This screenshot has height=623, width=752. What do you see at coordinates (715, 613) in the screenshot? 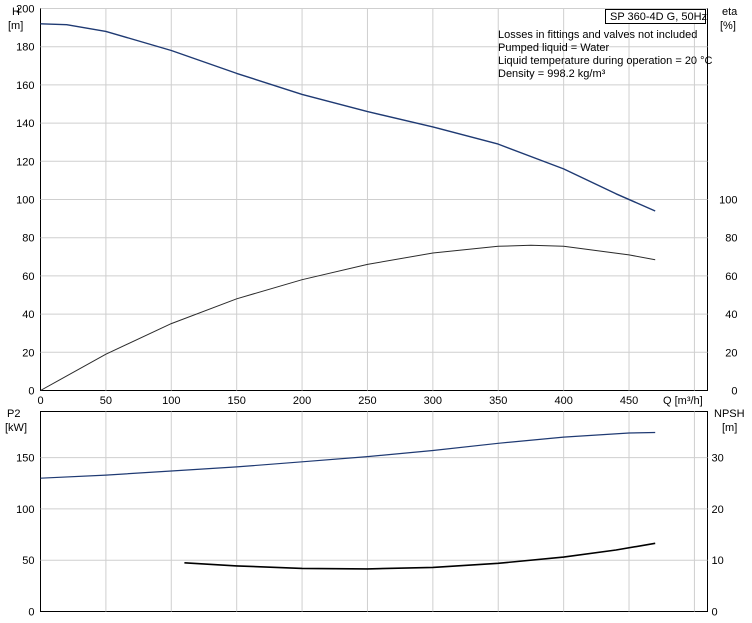
I see `npsh-tick-label: 0` at bounding box center [715, 613].